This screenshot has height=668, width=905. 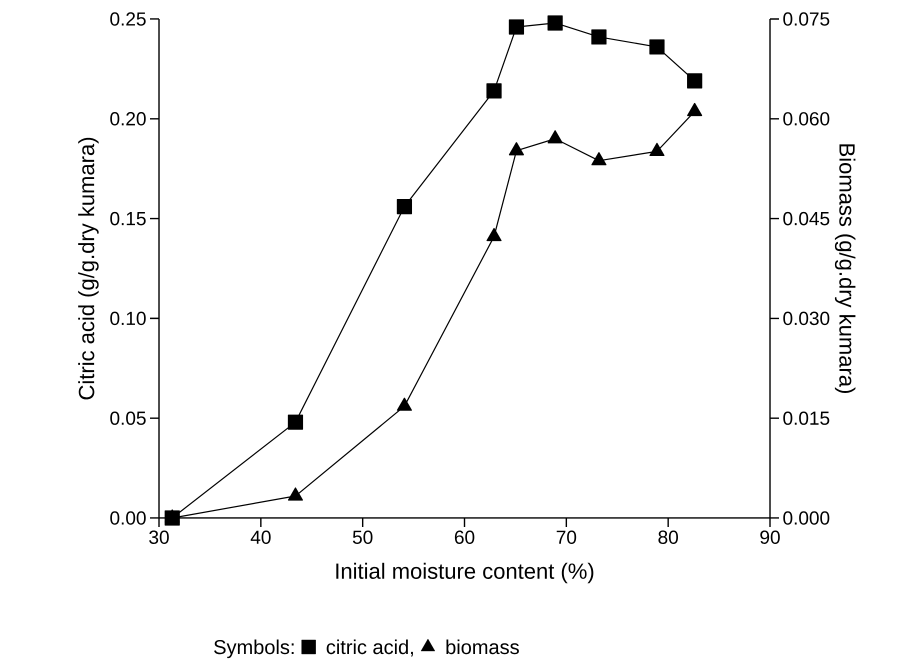 I want to click on y2-tick-label: 0.045, so click(x=806, y=219).